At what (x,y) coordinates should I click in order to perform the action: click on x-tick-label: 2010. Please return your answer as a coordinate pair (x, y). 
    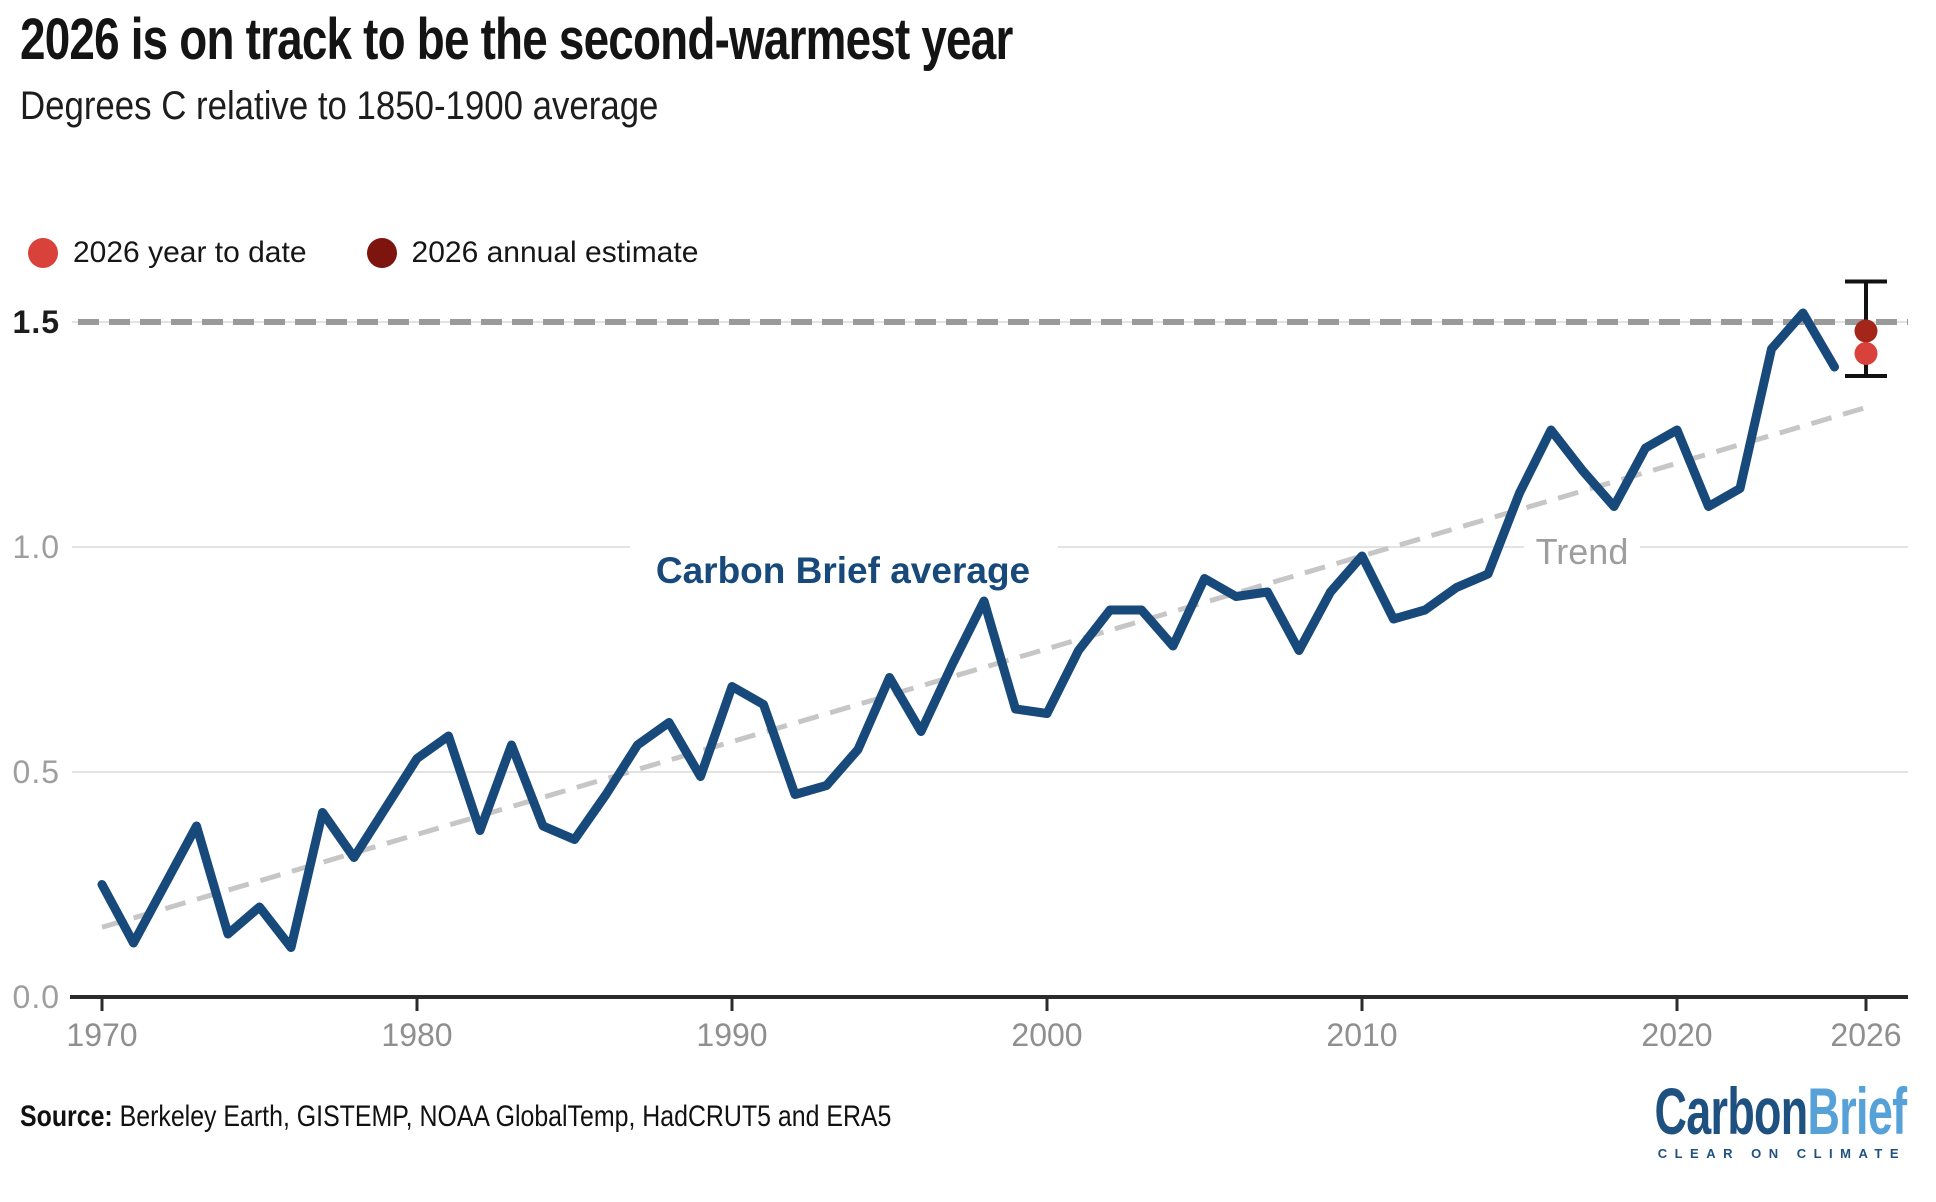
    Looking at the image, I should click on (1361, 1035).